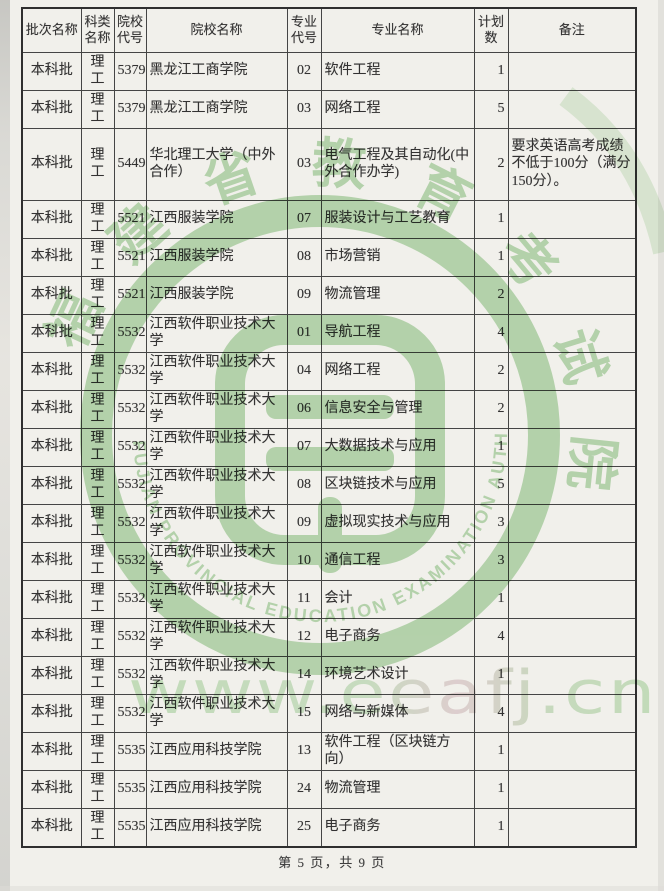 This screenshot has width=664, height=891. I want to click on table-row: 本科批 理工 5535 江西应用科技学院 25 电子商务 1, so click(329, 827).